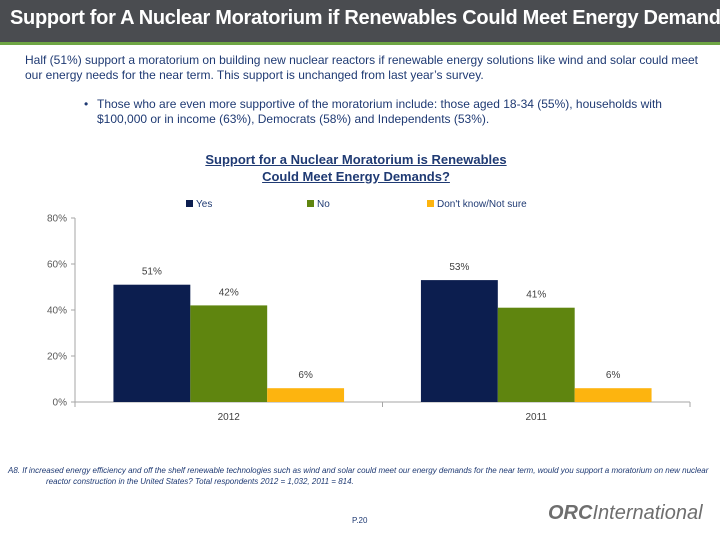 Image resolution: width=720 pixels, height=540 pixels. Describe the element at coordinates (306, 395) in the screenshot. I see `bar-don-t-know-not-sure-2012` at that location.